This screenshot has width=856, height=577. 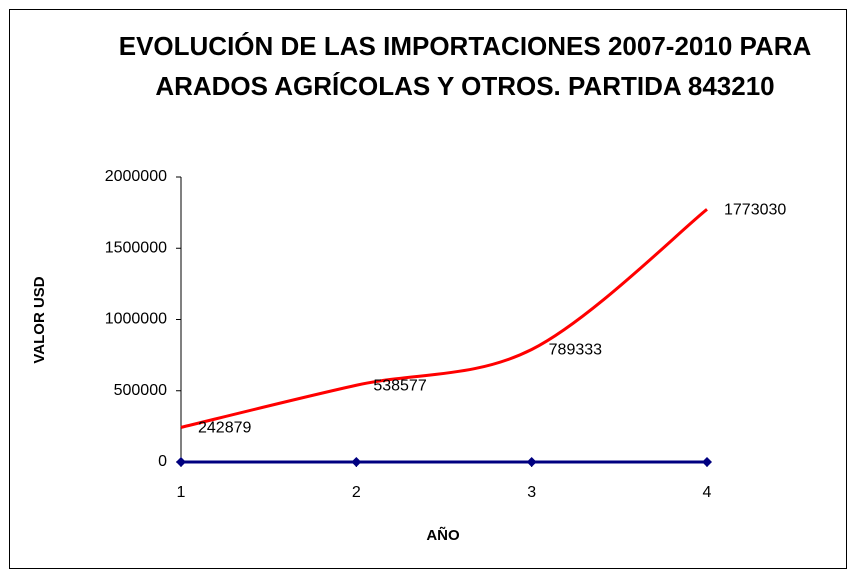 I want to click on x-tick-label: 3, so click(x=531, y=492).